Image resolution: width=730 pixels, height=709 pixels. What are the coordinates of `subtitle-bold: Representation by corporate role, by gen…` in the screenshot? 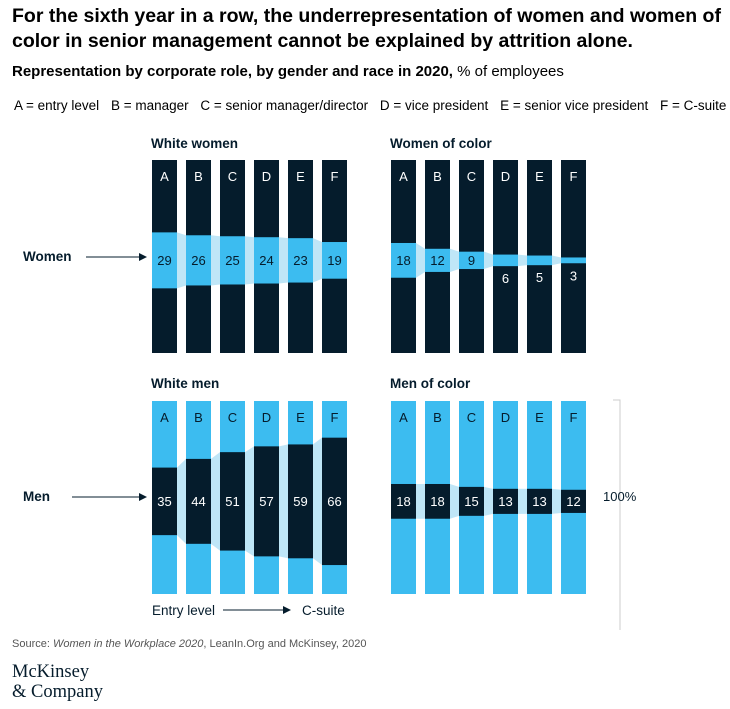 It's located at (232, 71).